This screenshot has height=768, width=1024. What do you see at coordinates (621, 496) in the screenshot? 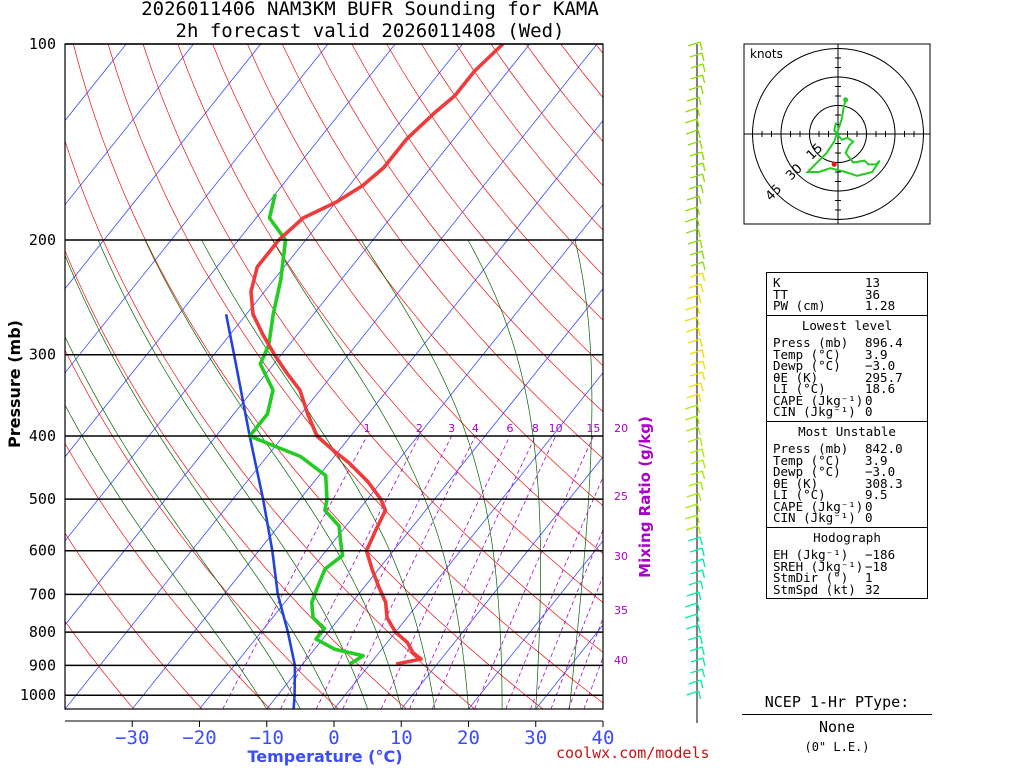
I see `mixing-ratio-label: 25` at bounding box center [621, 496].